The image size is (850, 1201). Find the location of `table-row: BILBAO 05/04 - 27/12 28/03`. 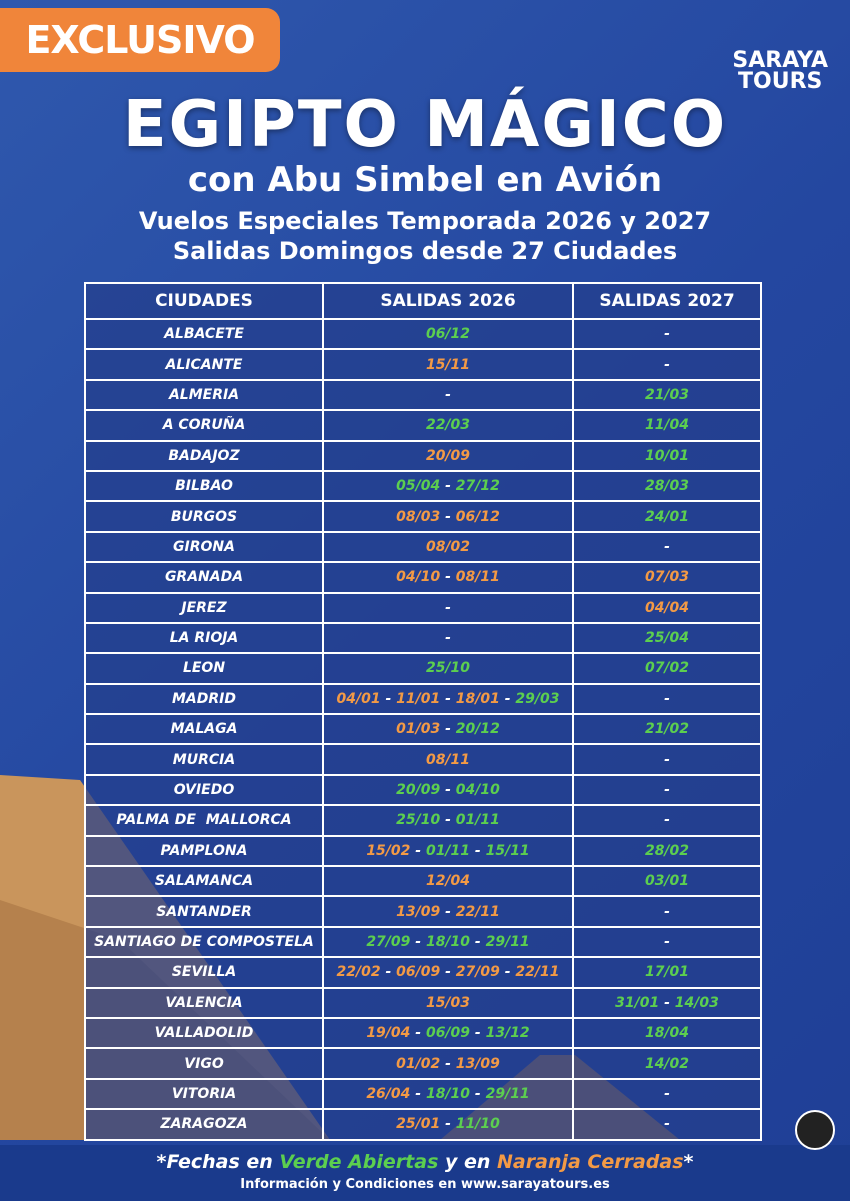

table-row: BILBAO 05/04 - 27/12 28/03 is located at coordinates (423, 486).